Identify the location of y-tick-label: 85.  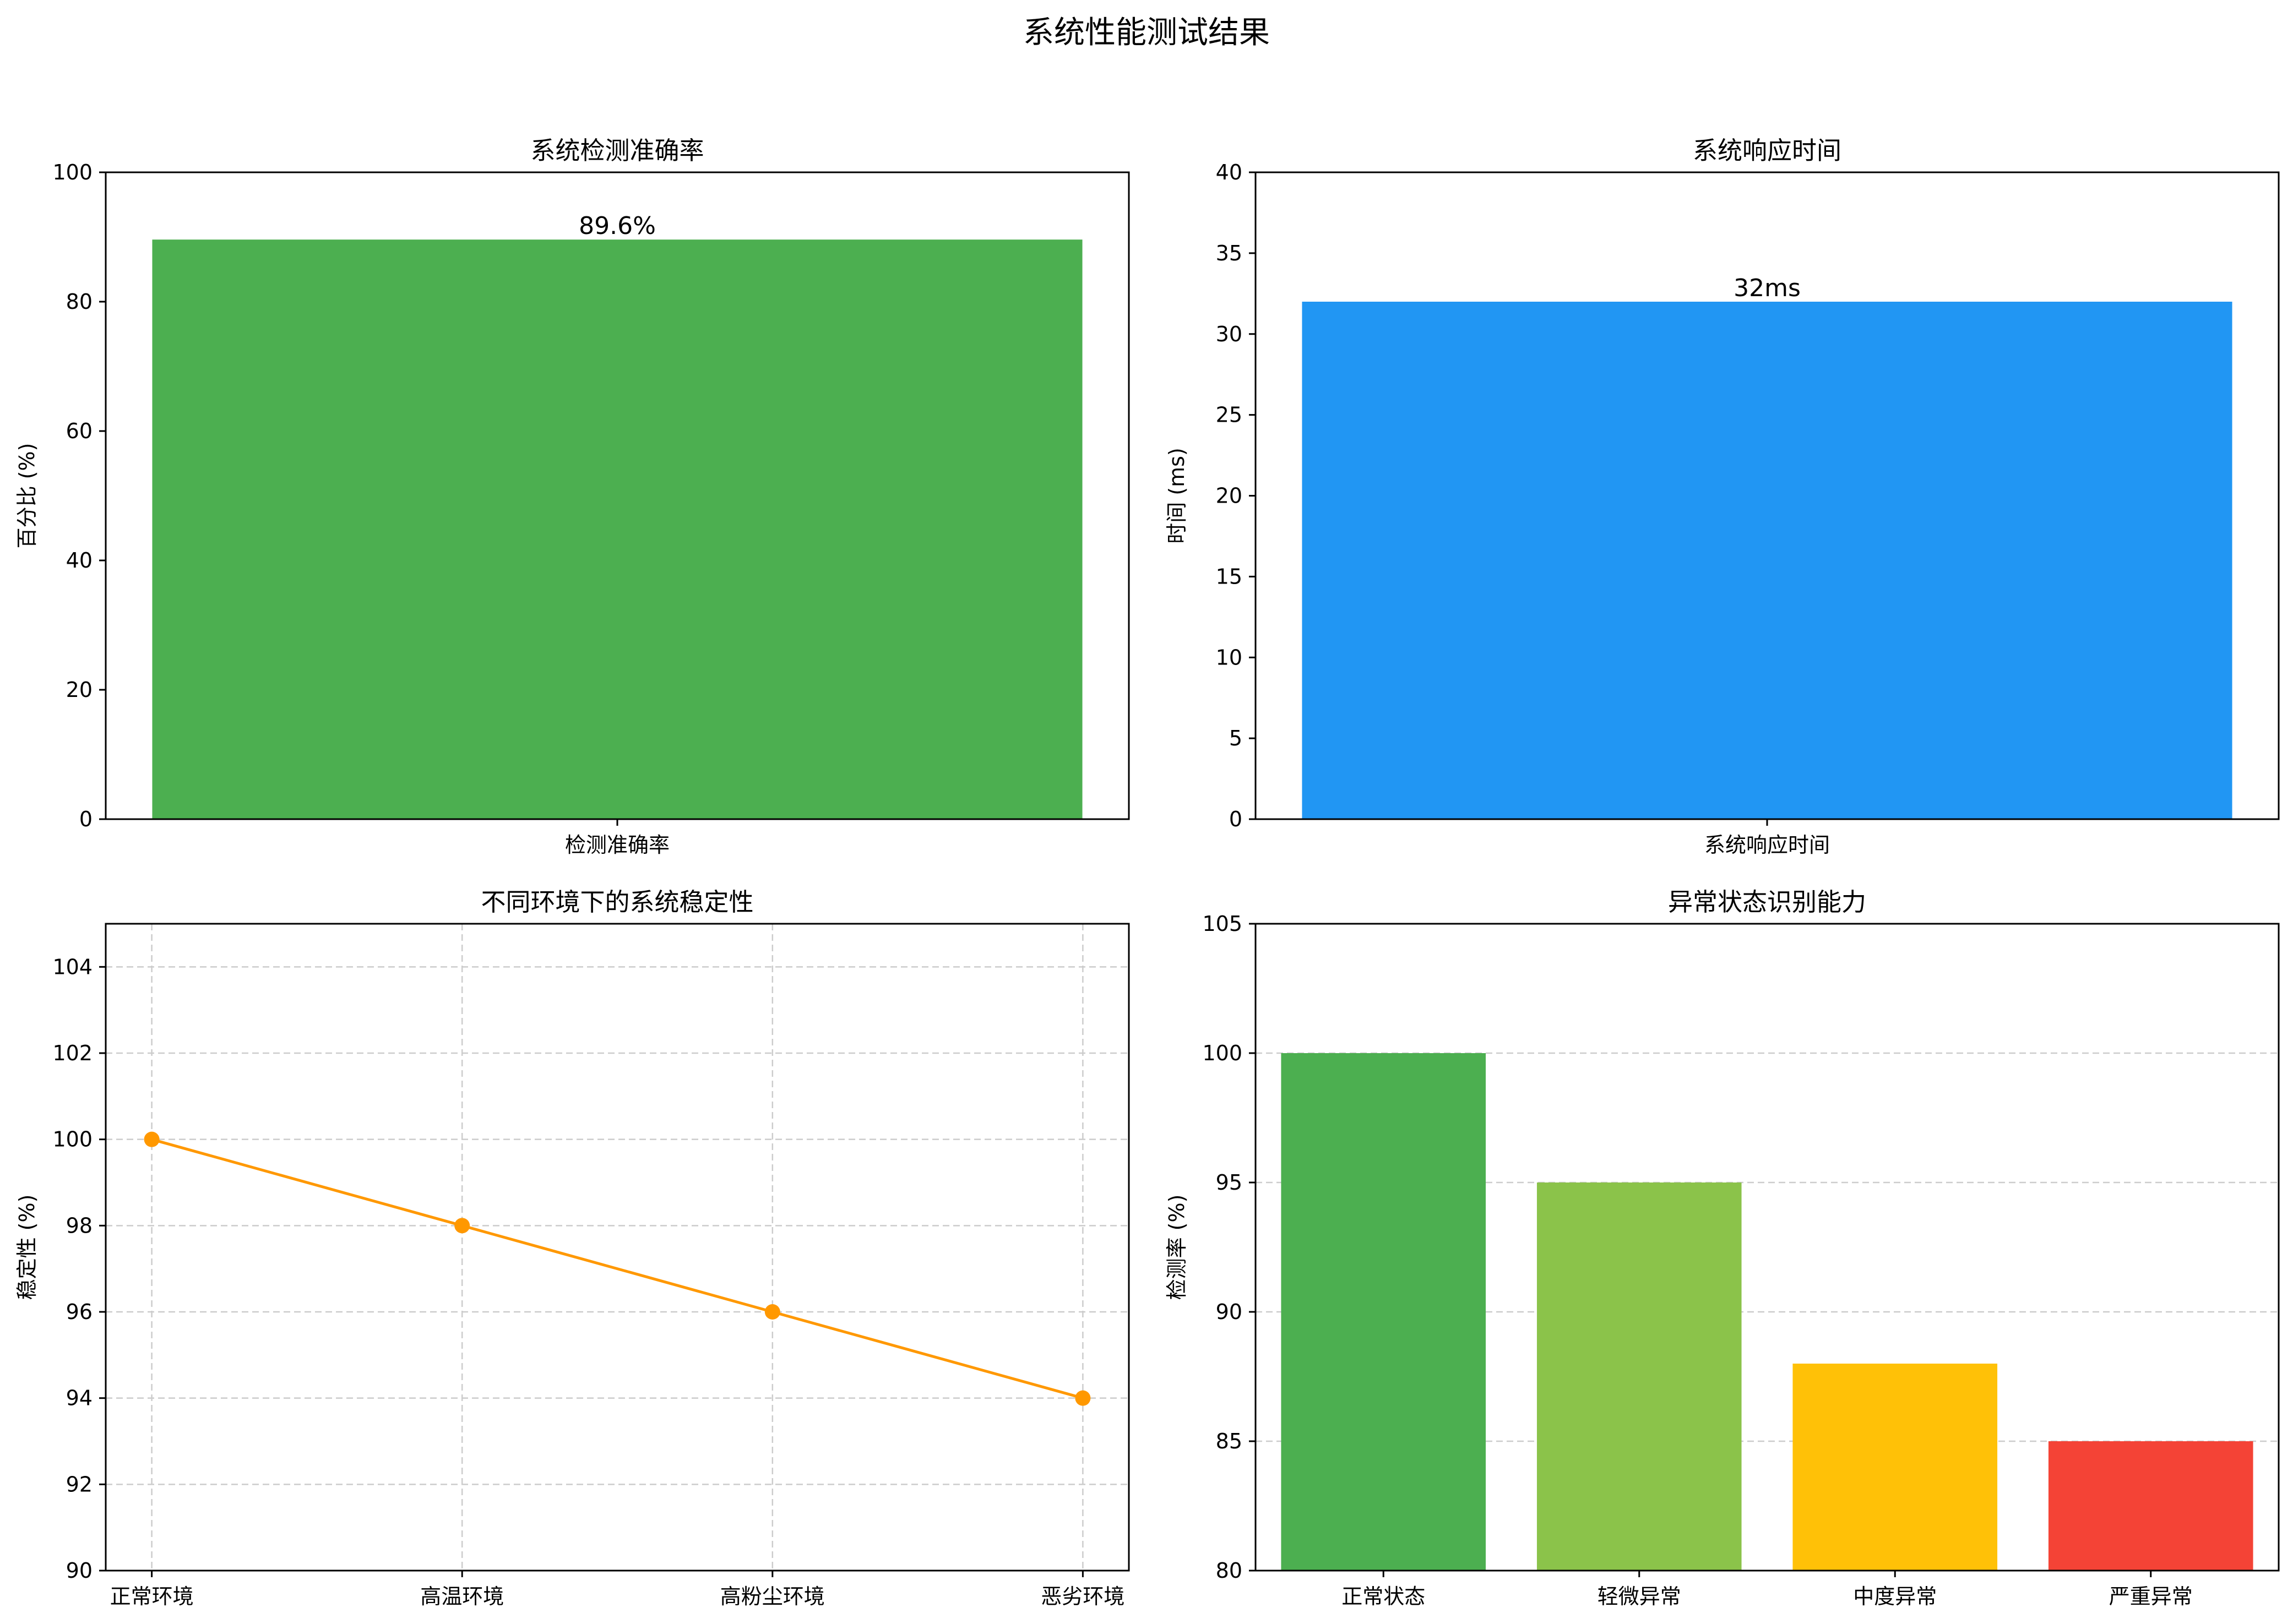
(1229, 1441).